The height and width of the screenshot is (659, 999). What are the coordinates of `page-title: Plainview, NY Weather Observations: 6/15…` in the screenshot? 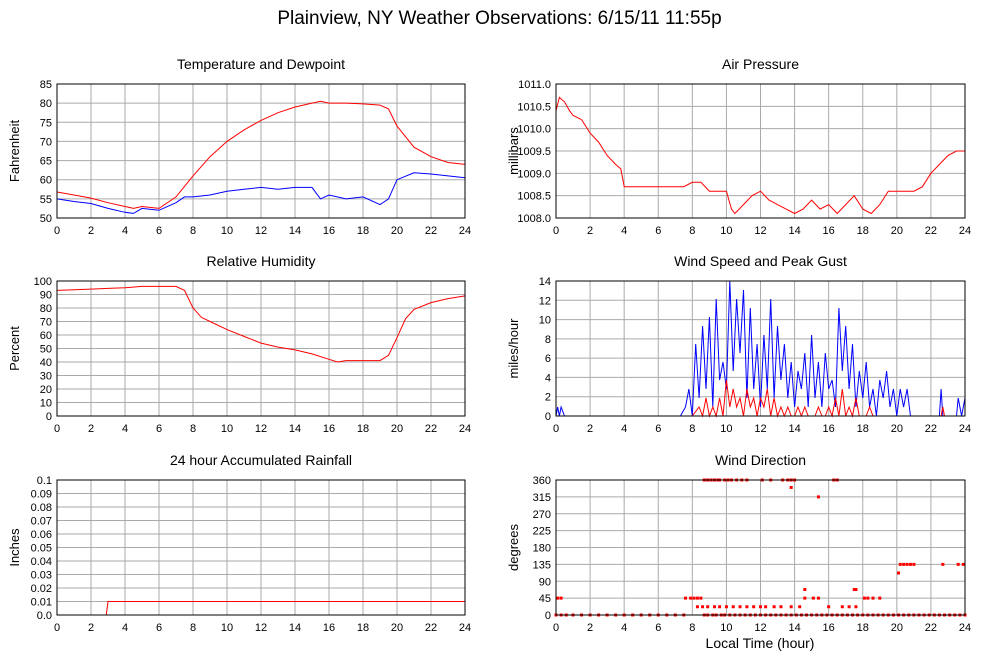 It's located at (499, 18).